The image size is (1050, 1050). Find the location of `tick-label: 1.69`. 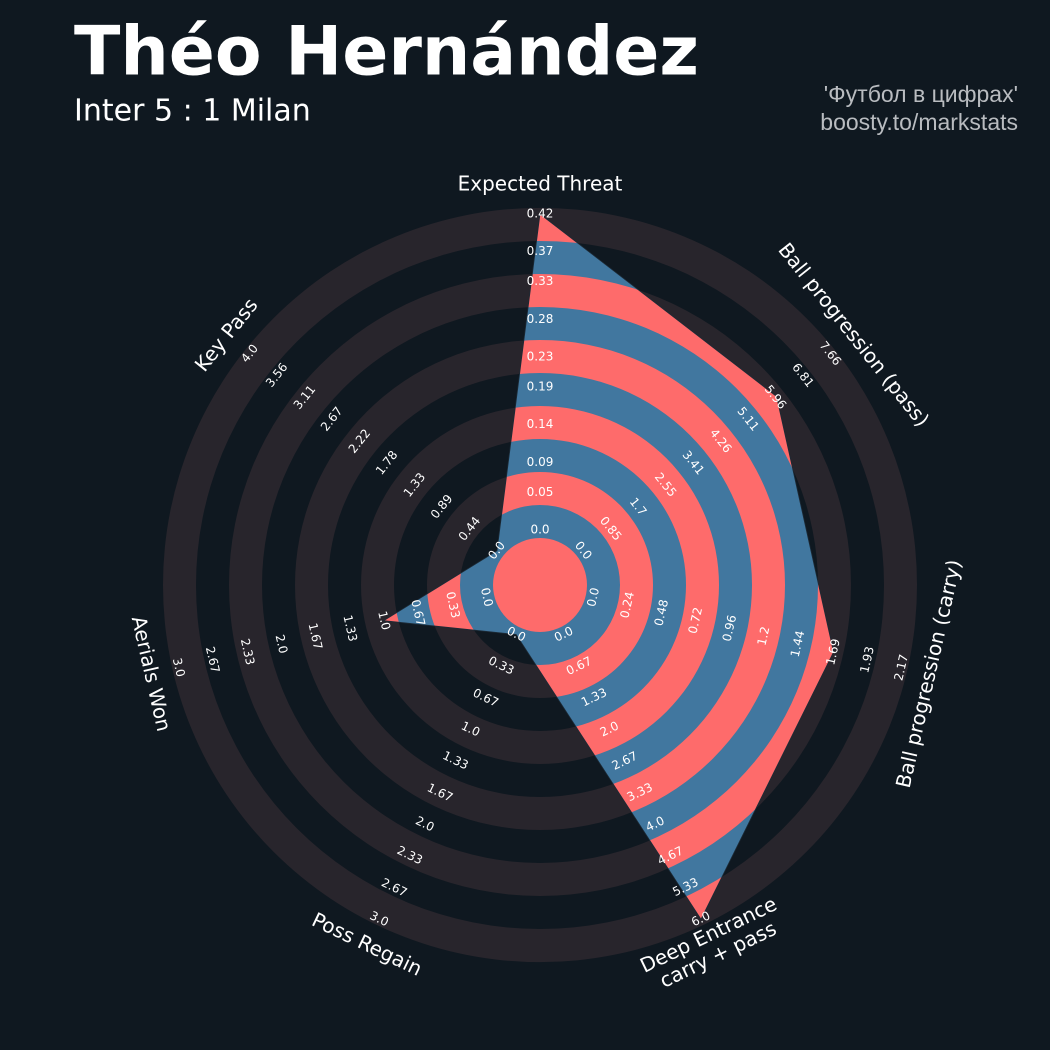

tick-label: 1.69 is located at coordinates (833, 651).